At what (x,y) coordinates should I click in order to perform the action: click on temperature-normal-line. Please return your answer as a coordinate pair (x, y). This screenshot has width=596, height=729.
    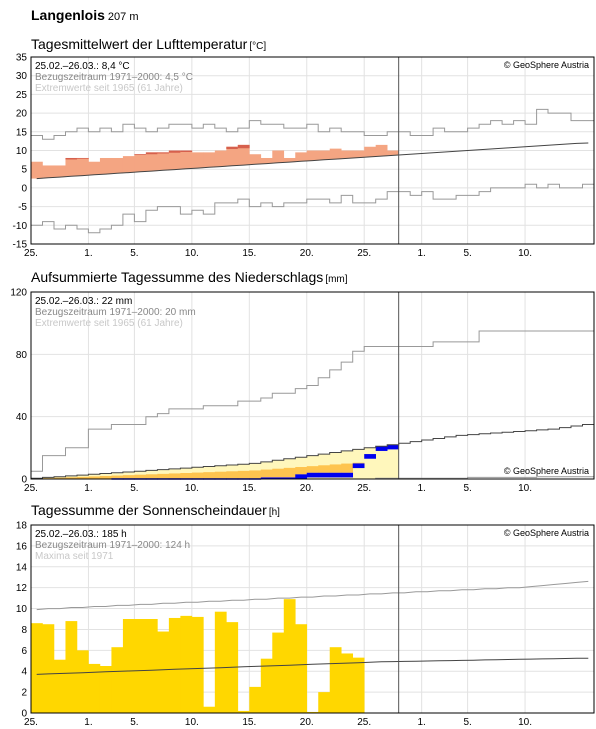
    Looking at the image, I should click on (312, 161).